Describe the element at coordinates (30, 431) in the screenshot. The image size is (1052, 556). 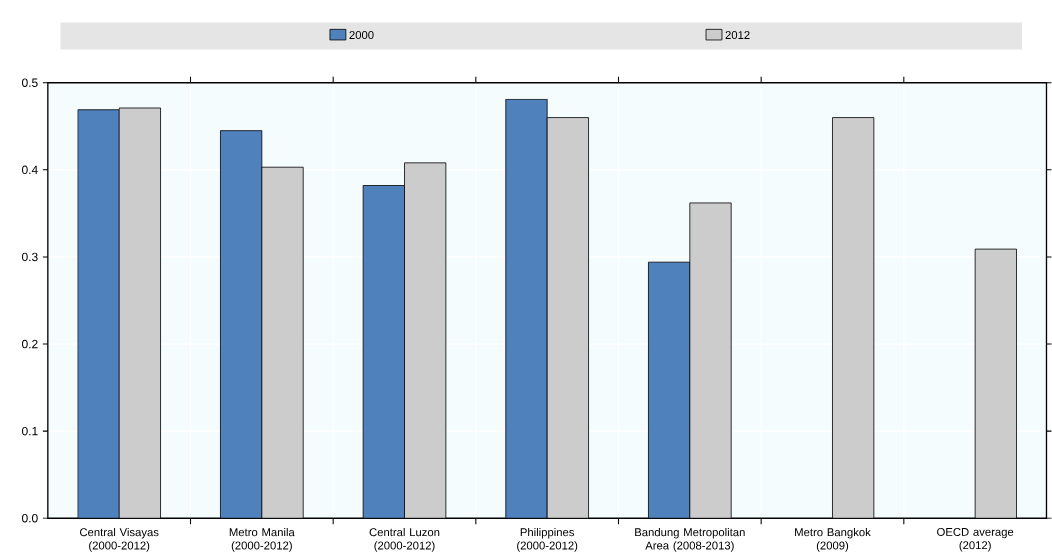
I see `y-tick-label: 0.1` at that location.